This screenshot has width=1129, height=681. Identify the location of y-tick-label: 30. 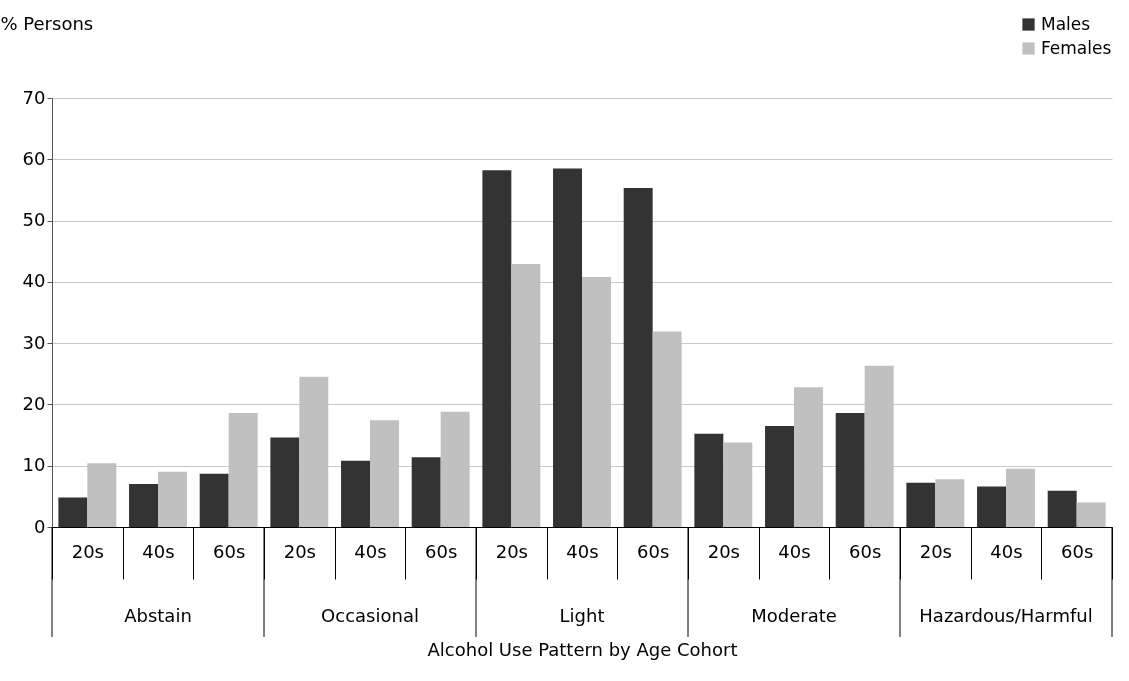
(34, 342).